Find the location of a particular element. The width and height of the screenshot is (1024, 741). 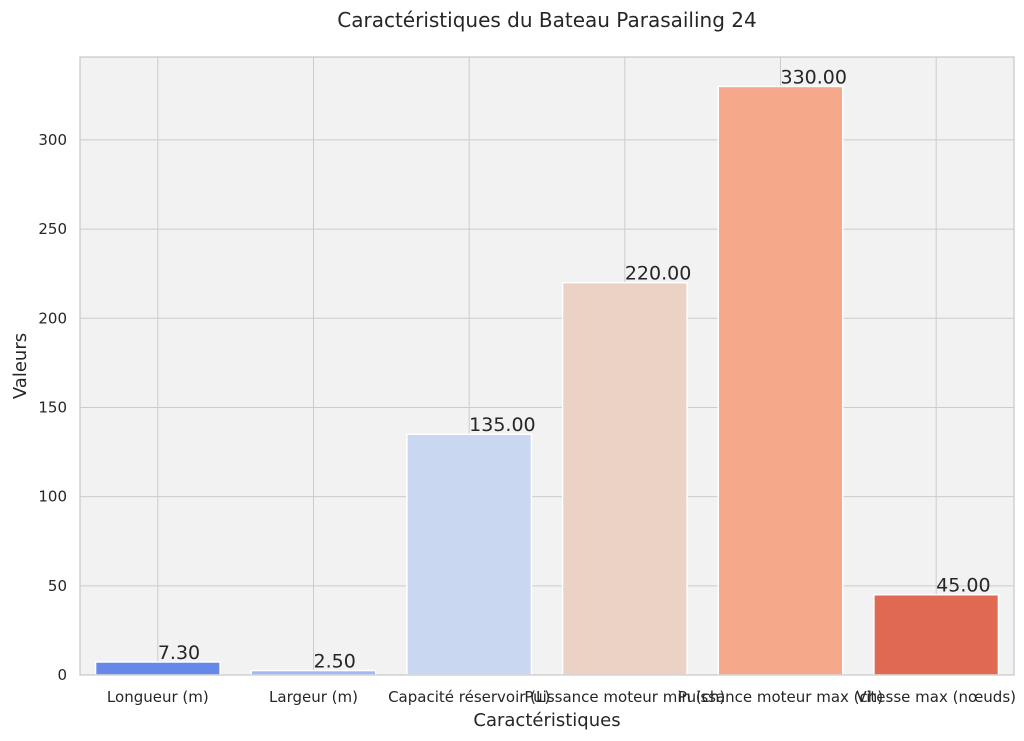

x-tick-label: Puissance moteur min (ch) is located at coordinates (624, 697).